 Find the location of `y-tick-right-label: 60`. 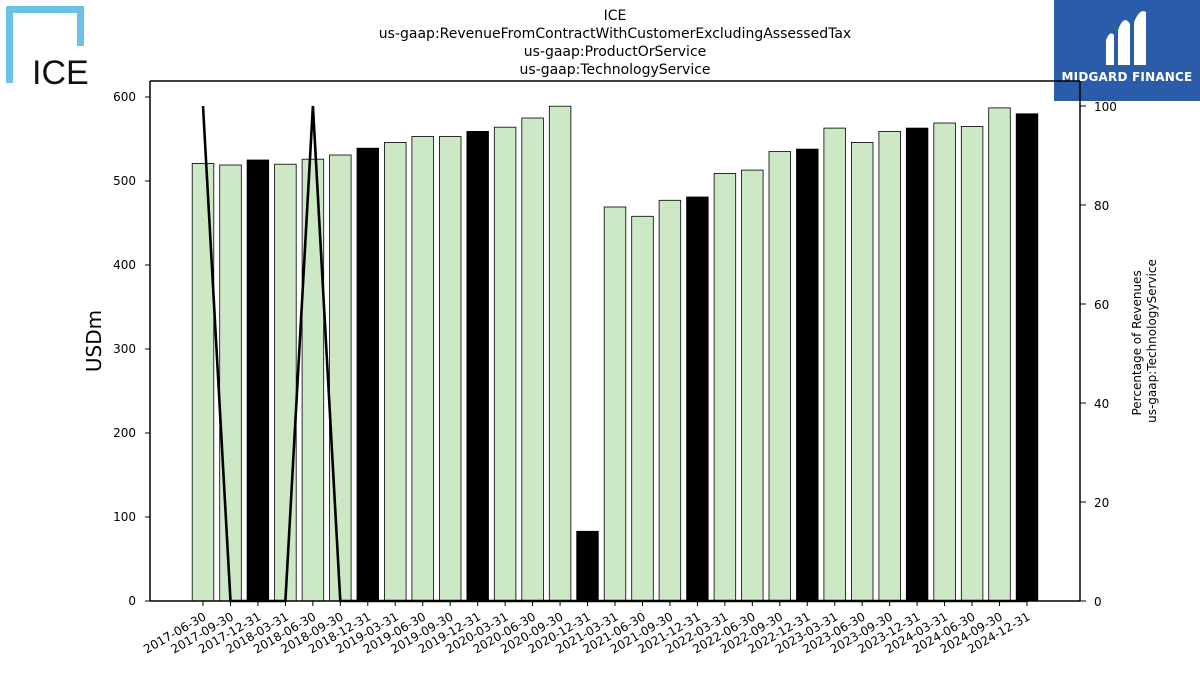

y-tick-right-label: 60 is located at coordinates (1101, 305).